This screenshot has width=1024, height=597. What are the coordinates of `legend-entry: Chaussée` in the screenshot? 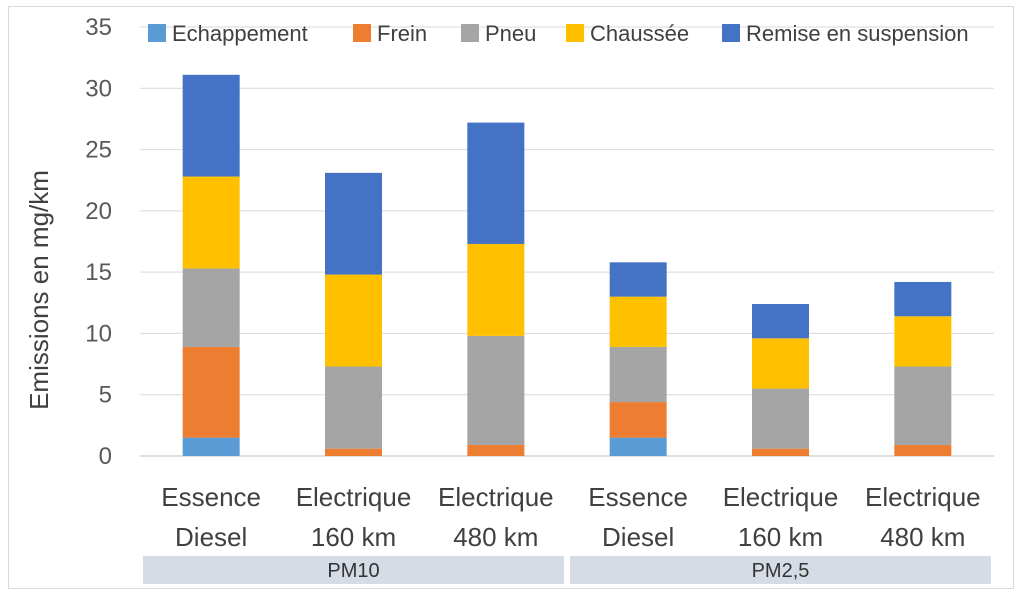 It's located at (639, 33).